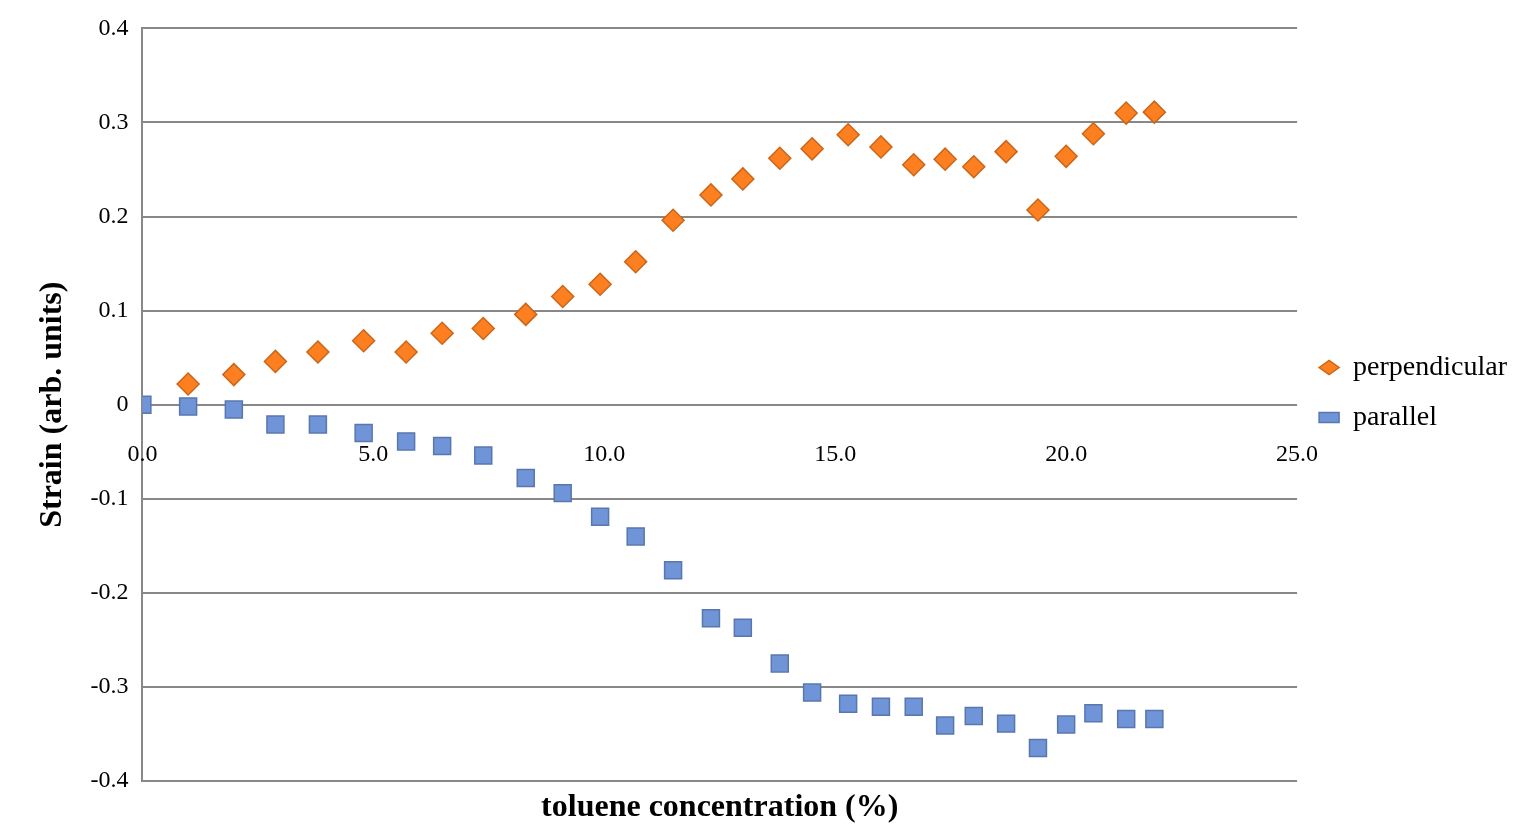  Describe the element at coordinates (113, 120) in the screenshot. I see `y-tick-label: 0.3` at that location.